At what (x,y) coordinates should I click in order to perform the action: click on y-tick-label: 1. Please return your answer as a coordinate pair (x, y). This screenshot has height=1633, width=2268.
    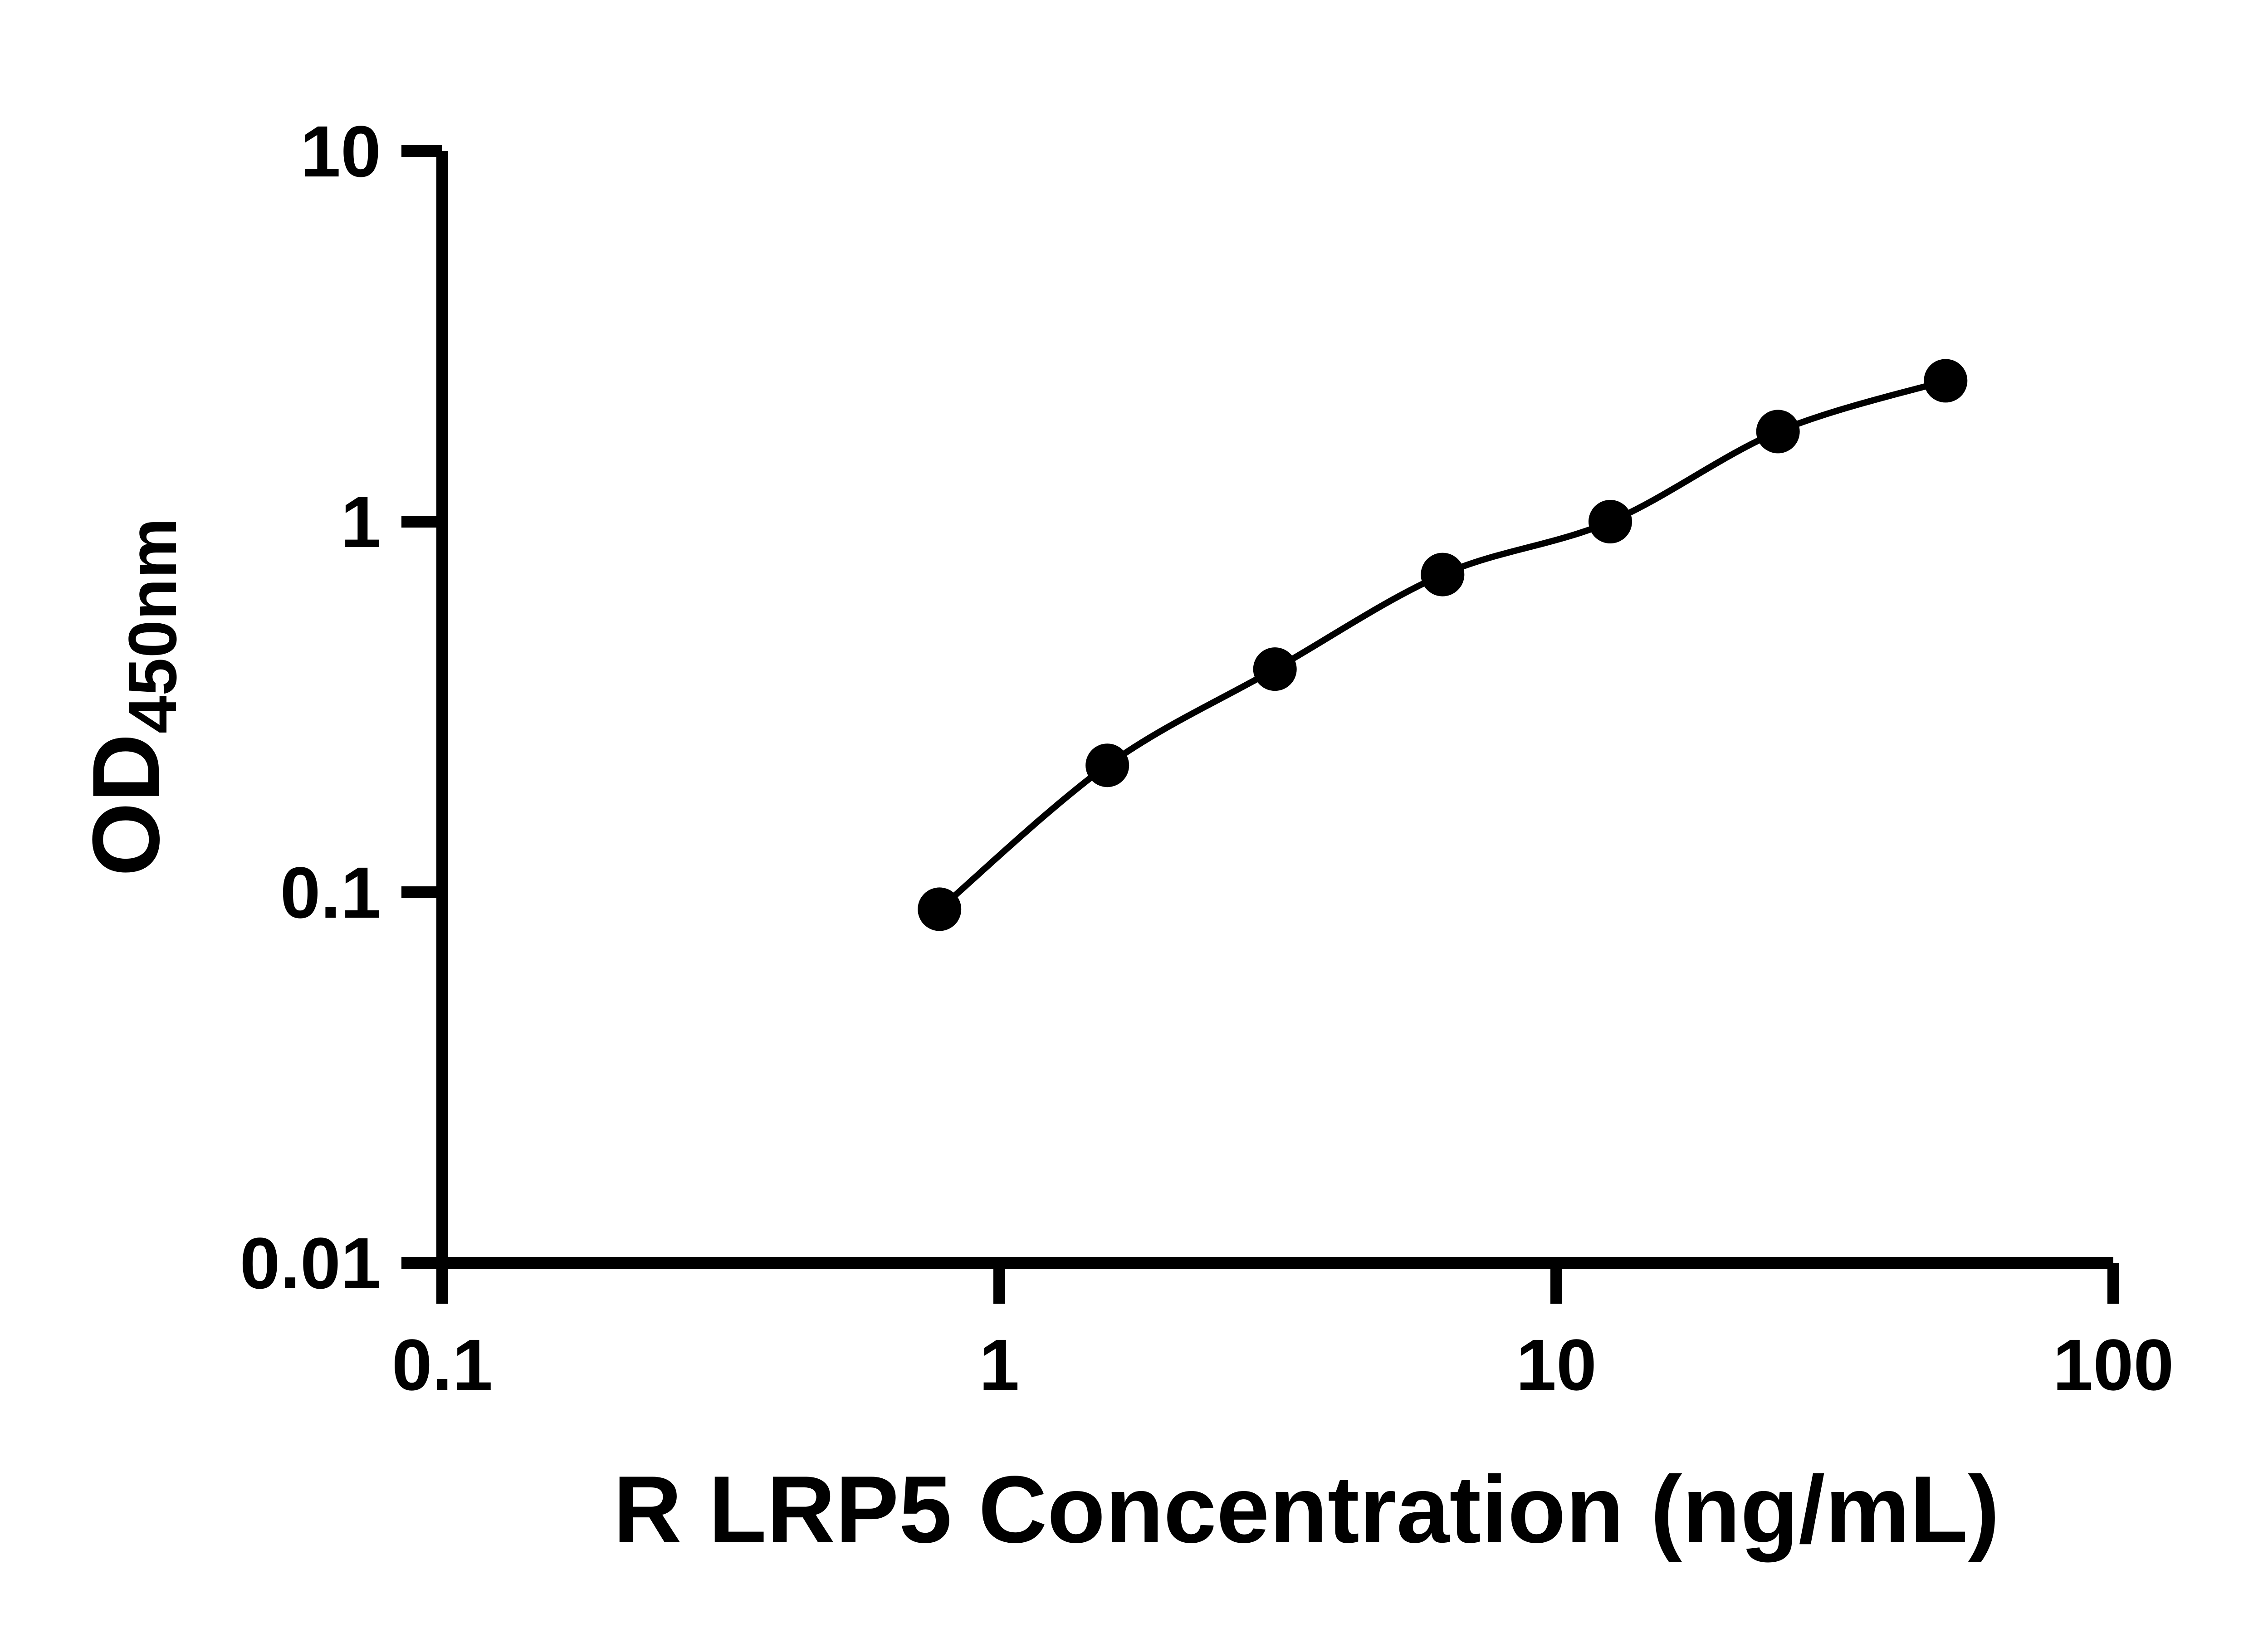
    Looking at the image, I should click on (361, 521).